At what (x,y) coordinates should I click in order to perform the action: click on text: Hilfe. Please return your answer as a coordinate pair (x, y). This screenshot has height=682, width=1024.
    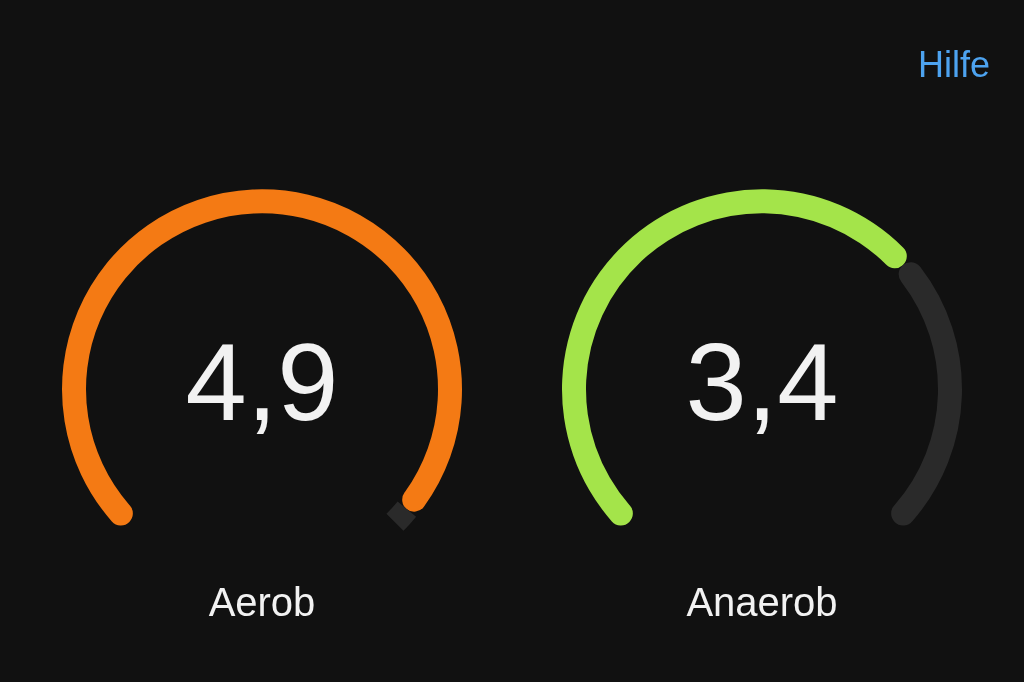
    Looking at the image, I should click on (953, 65).